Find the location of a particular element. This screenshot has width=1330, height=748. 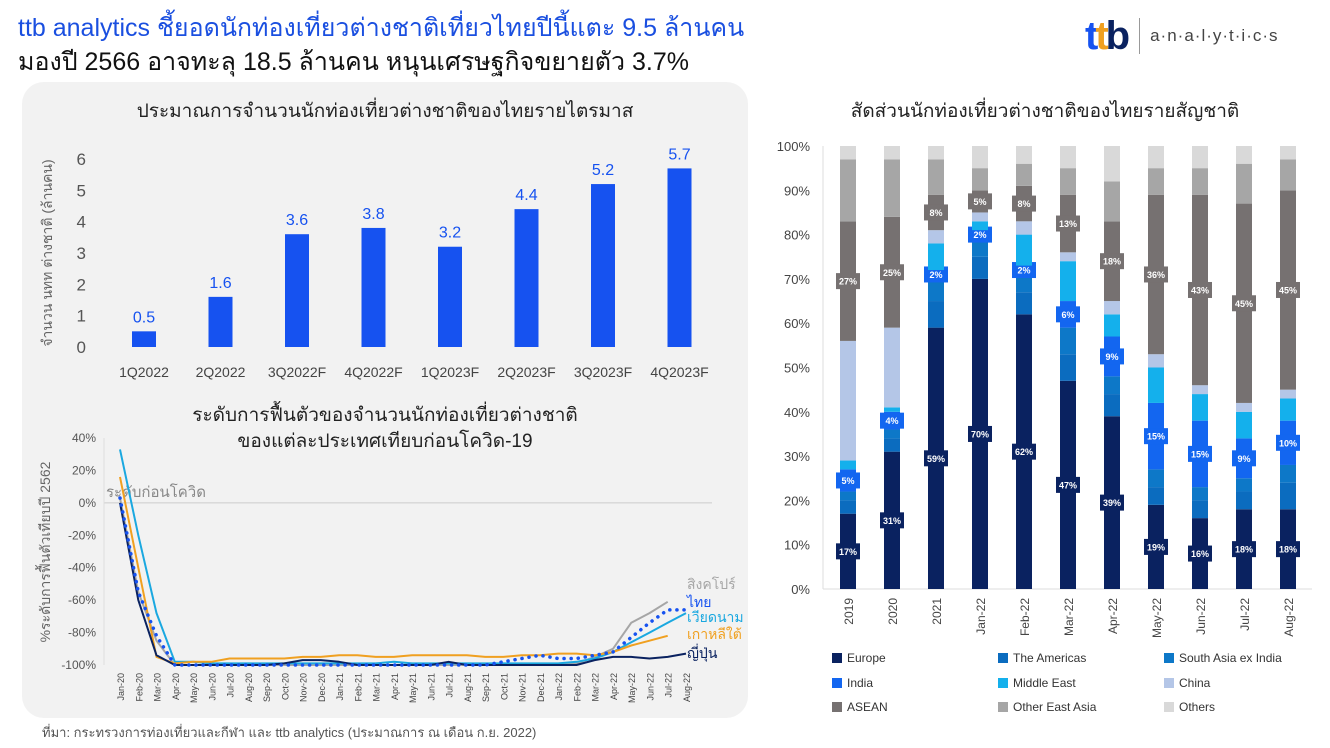

data-label: 10% is located at coordinates (1288, 443).